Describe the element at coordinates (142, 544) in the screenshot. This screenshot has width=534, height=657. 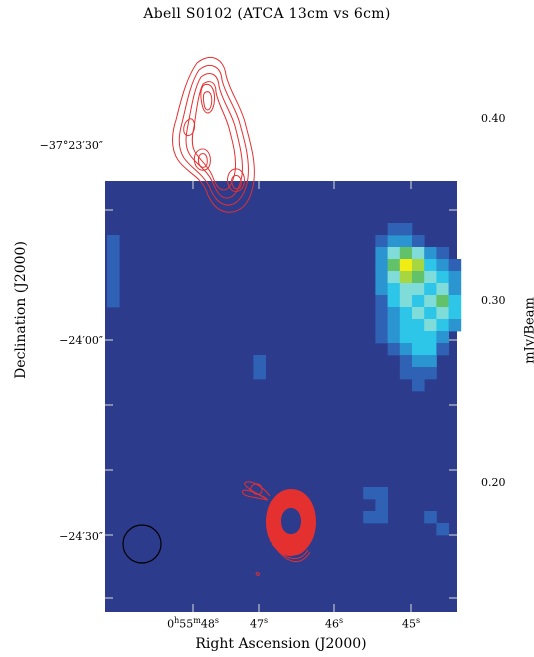
I see `beam-ellipse` at that location.